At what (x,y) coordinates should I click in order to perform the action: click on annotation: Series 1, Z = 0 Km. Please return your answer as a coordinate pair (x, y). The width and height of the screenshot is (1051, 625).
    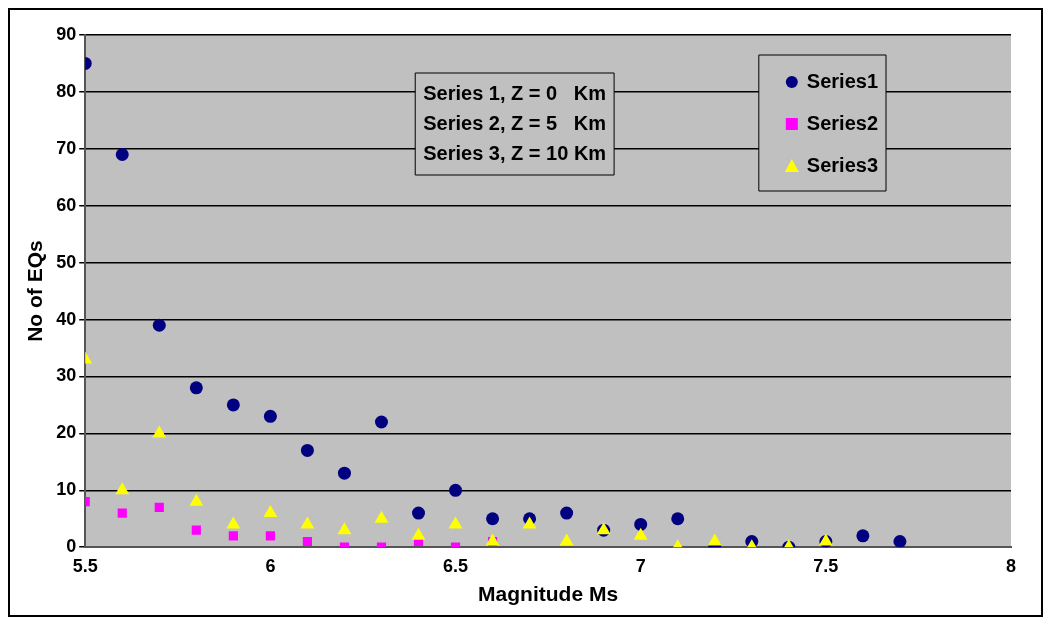
    Looking at the image, I should click on (515, 92).